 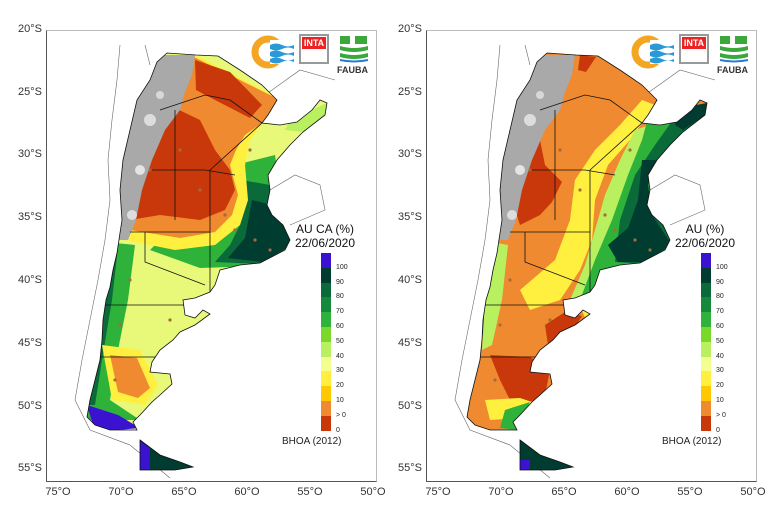 I want to click on legend-tick-label: 90, so click(x=720, y=282).